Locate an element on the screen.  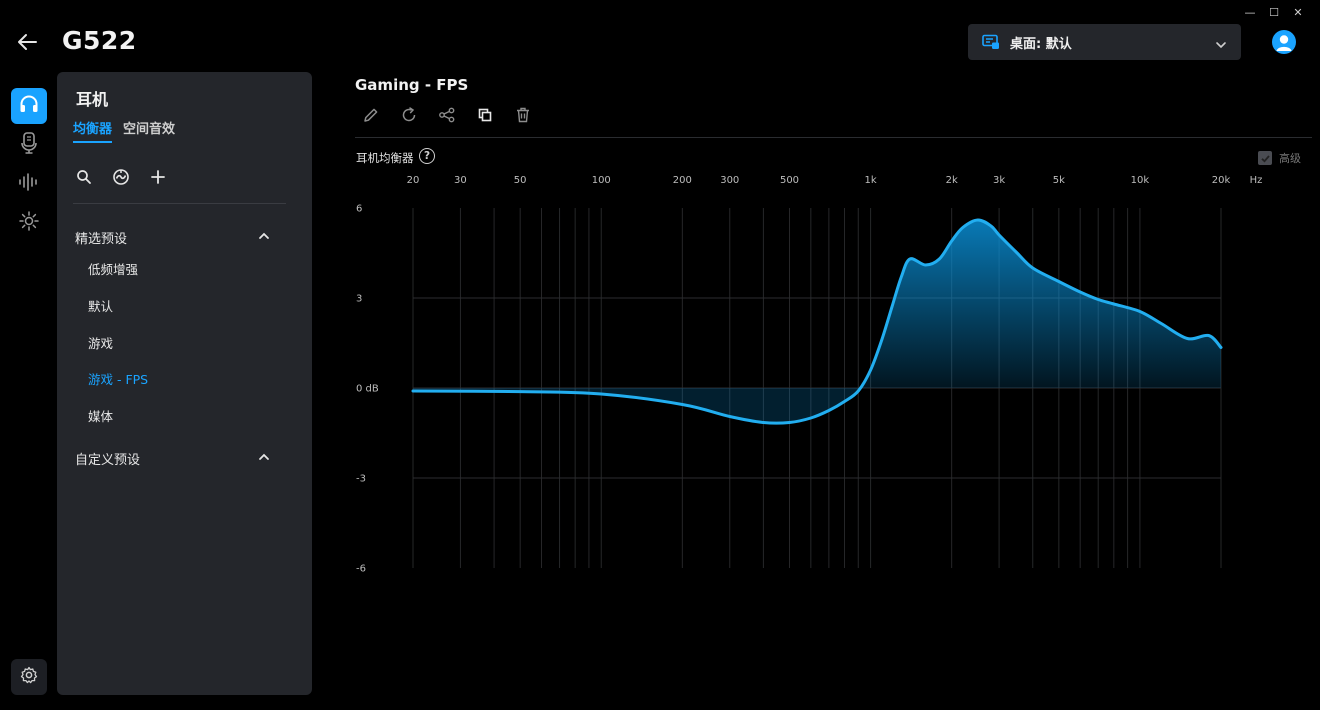
preset-default: 默认 is located at coordinates (101, 306).